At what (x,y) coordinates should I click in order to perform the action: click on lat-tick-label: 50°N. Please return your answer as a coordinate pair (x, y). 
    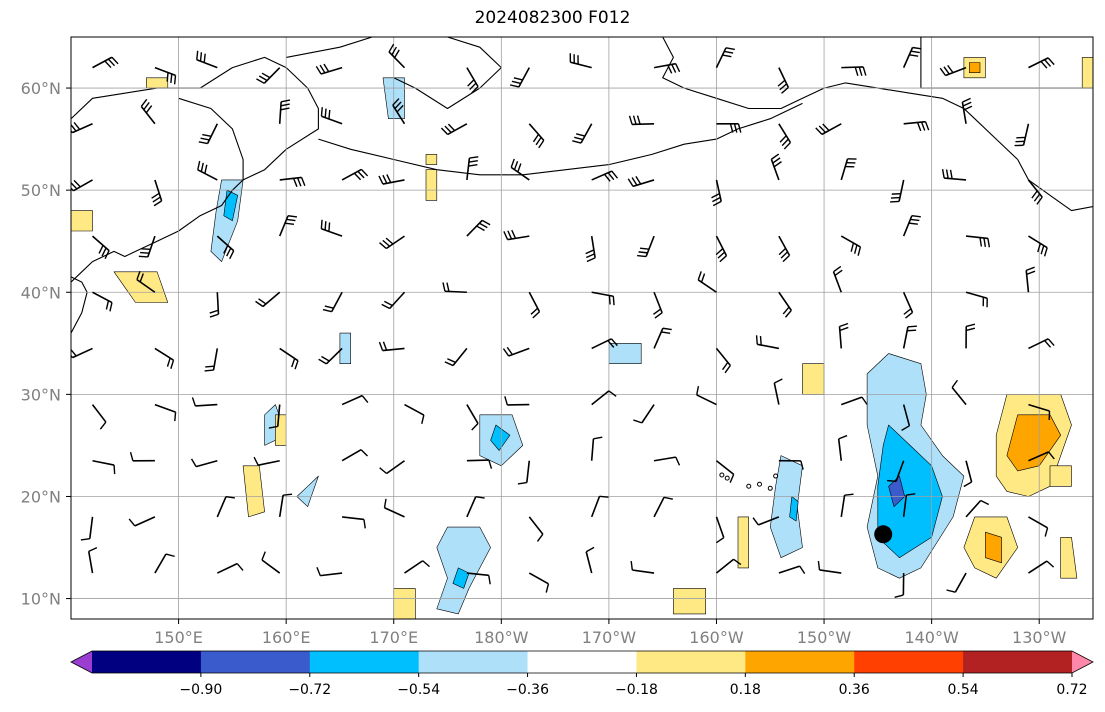
    Looking at the image, I should click on (41, 190).